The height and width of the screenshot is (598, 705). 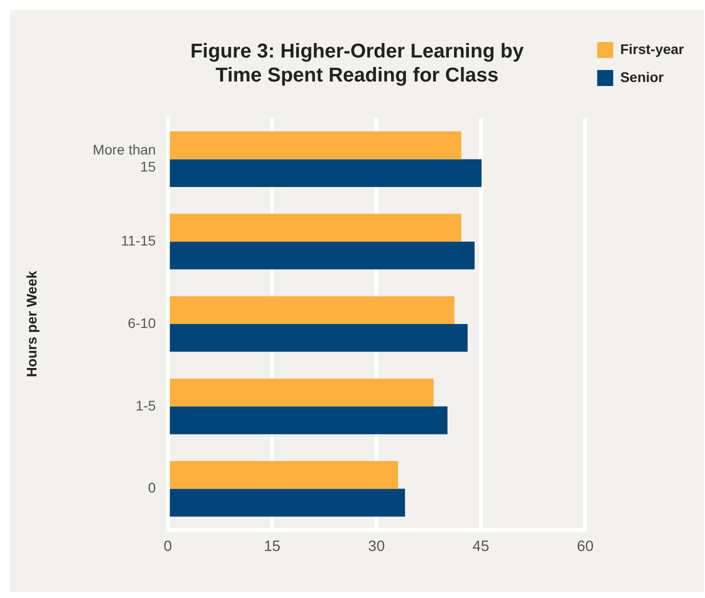 What do you see at coordinates (585, 547) in the screenshot?
I see `x-tick-label: 60` at bounding box center [585, 547].